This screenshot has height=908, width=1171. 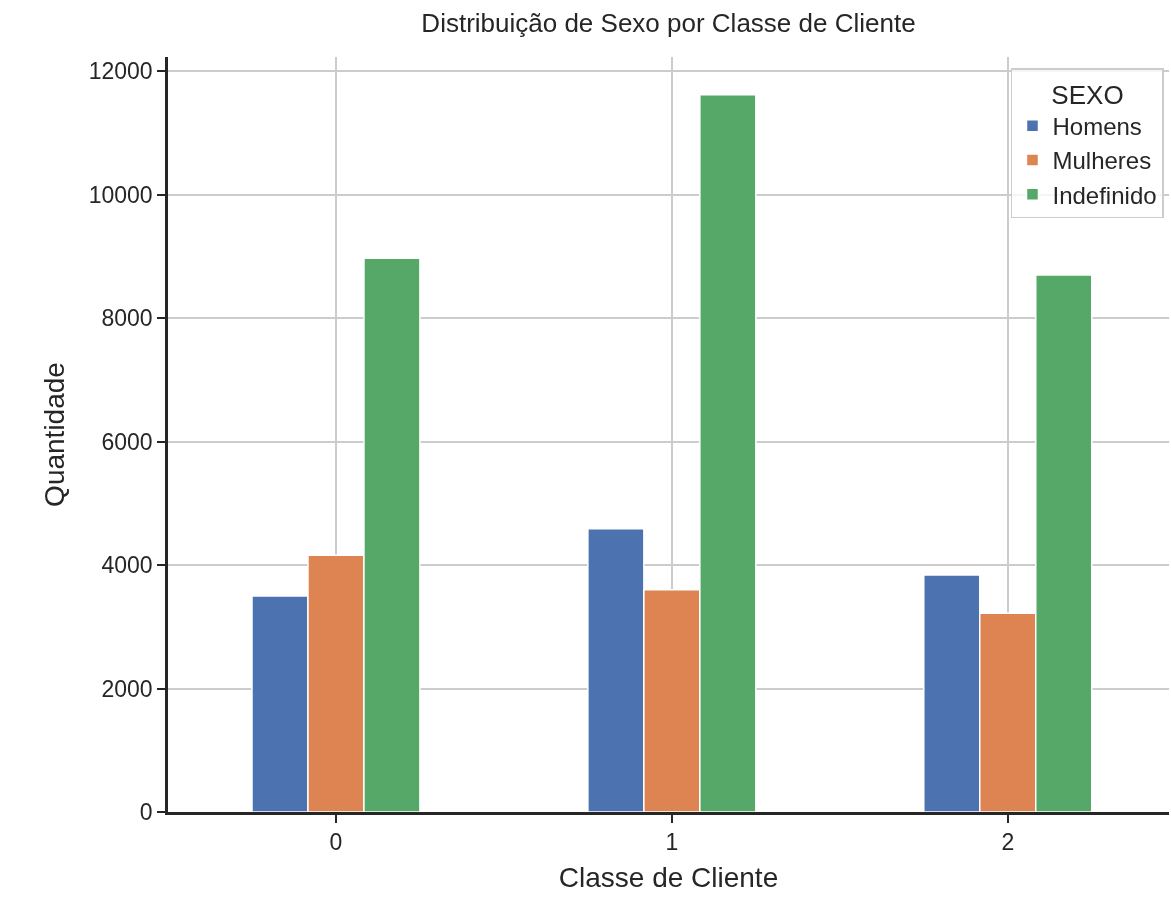 I want to click on y-tick-label: 12000, so click(x=120, y=71).